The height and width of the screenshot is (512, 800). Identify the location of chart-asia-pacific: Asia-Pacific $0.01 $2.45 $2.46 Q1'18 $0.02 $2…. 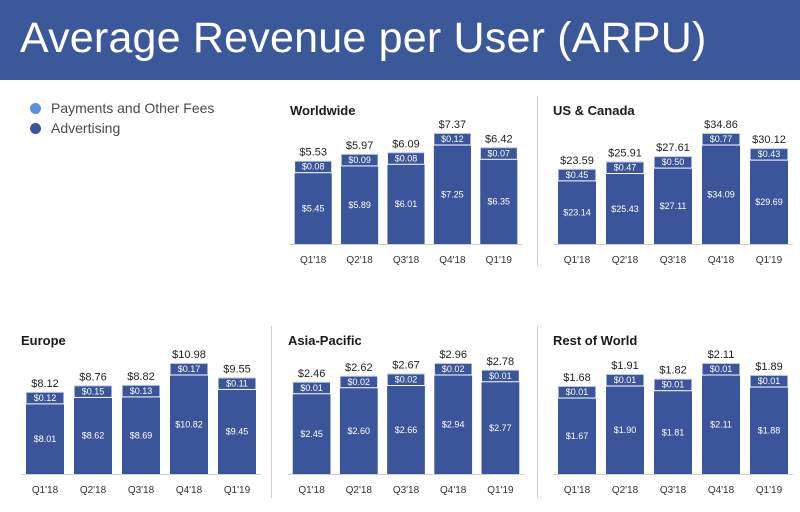
(406, 415).